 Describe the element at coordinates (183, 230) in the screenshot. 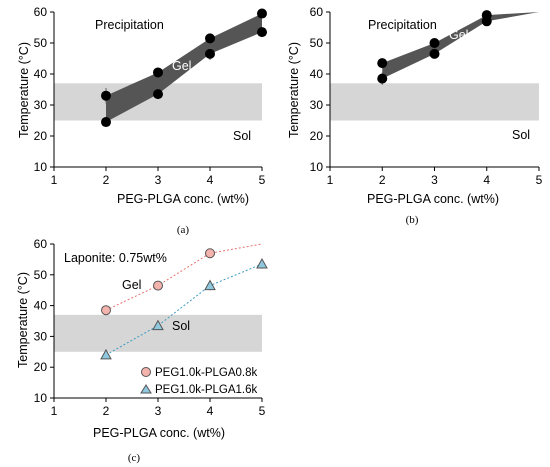

I see `panel-caption: (a)` at that location.